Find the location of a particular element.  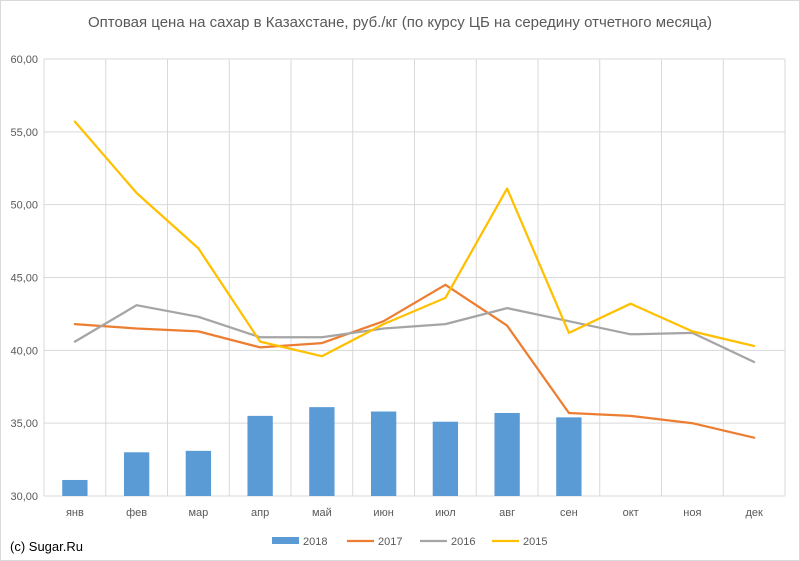

bar-2018-мар is located at coordinates (198, 473).